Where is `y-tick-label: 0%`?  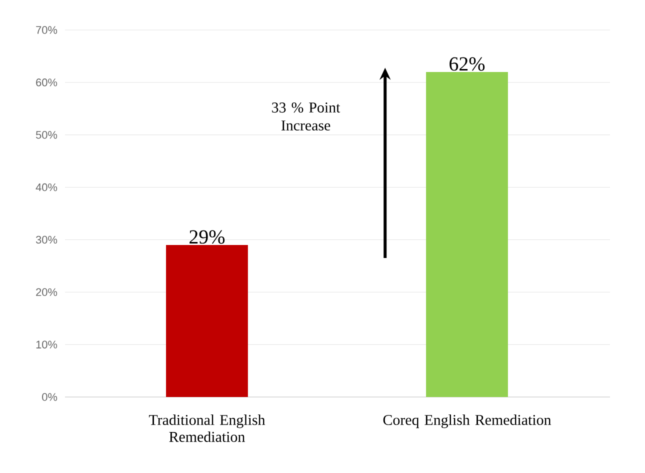
y-tick-label: 0% is located at coordinates (50, 397).